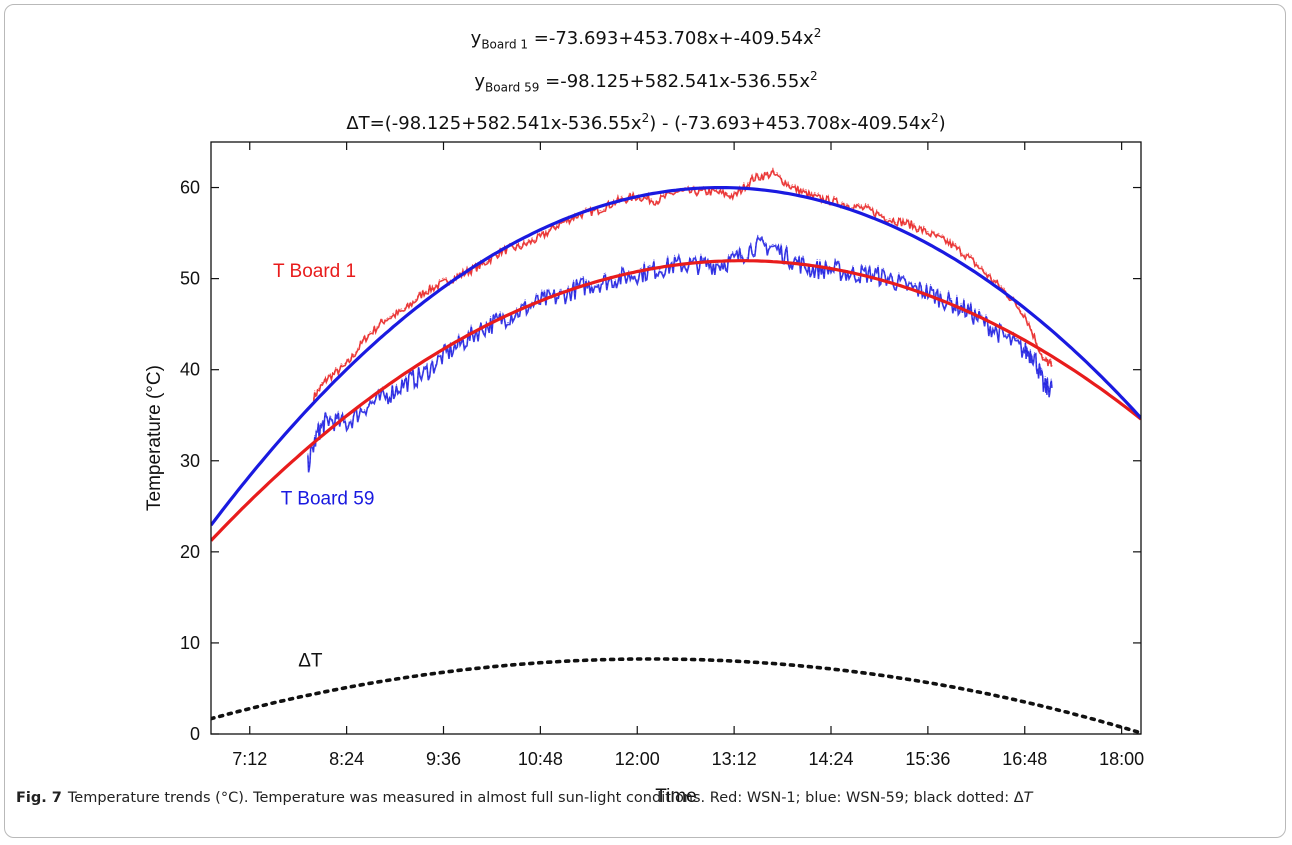  Describe the element at coordinates (1024, 759) in the screenshot. I see `x-tick-label: 16:48` at that location.